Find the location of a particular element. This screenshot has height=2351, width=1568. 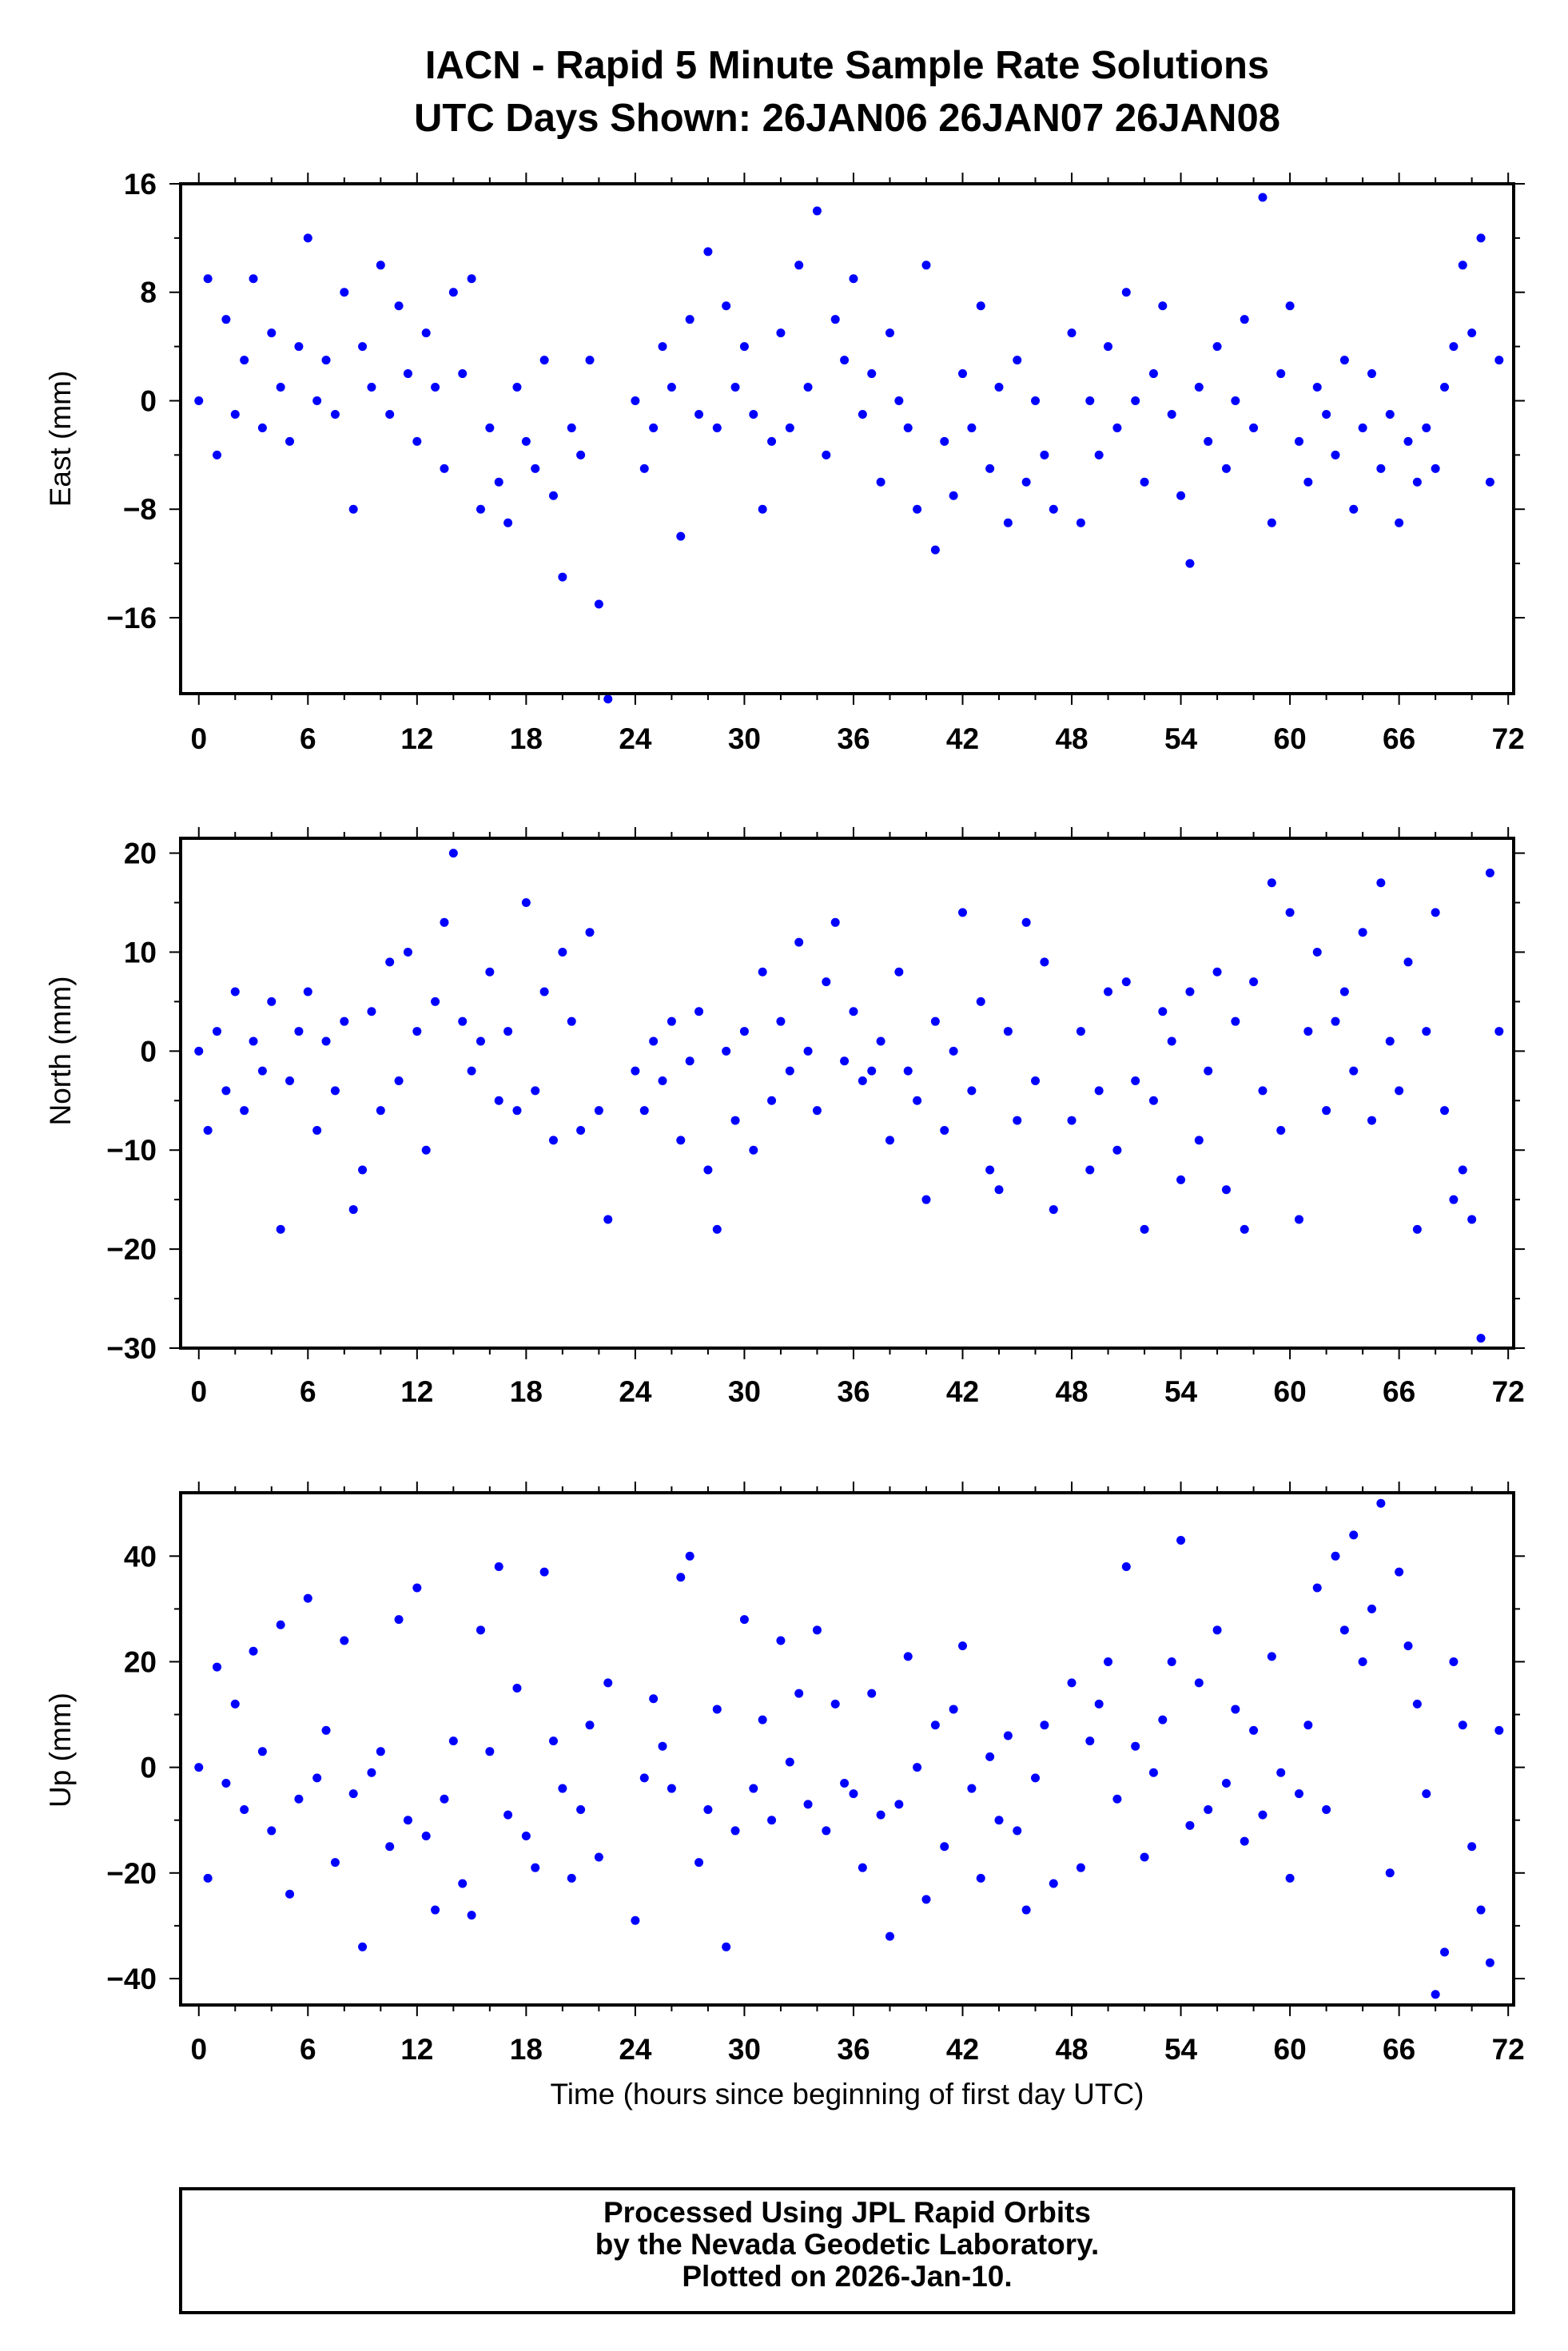

footer-line-1: Processed Using JPL Rapid Orbits is located at coordinates (847, 2212).